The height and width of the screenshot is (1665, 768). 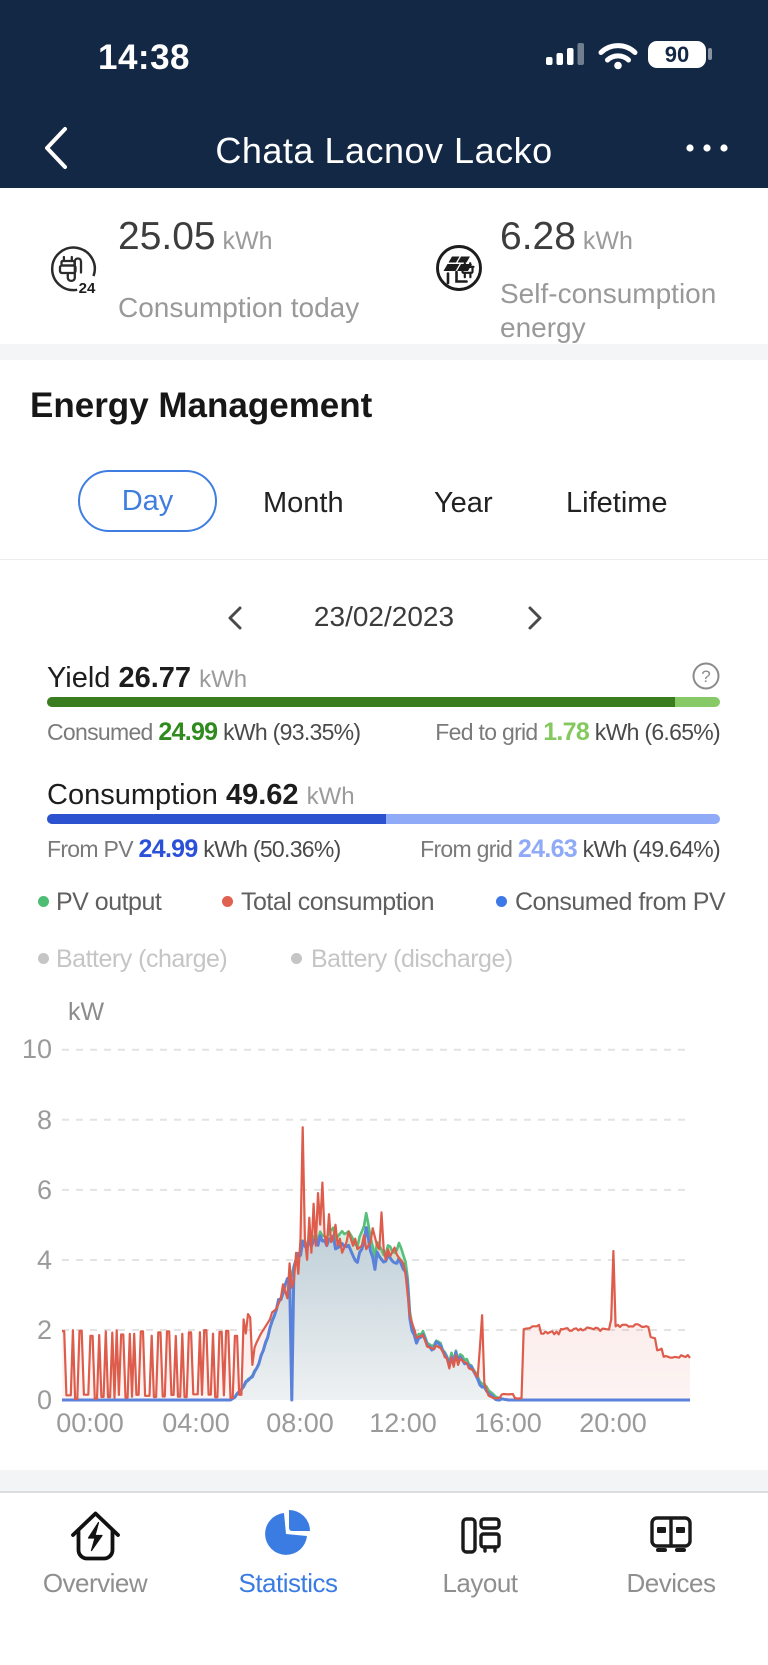 I want to click on svg-text: kW, so click(x=86, y=1013).